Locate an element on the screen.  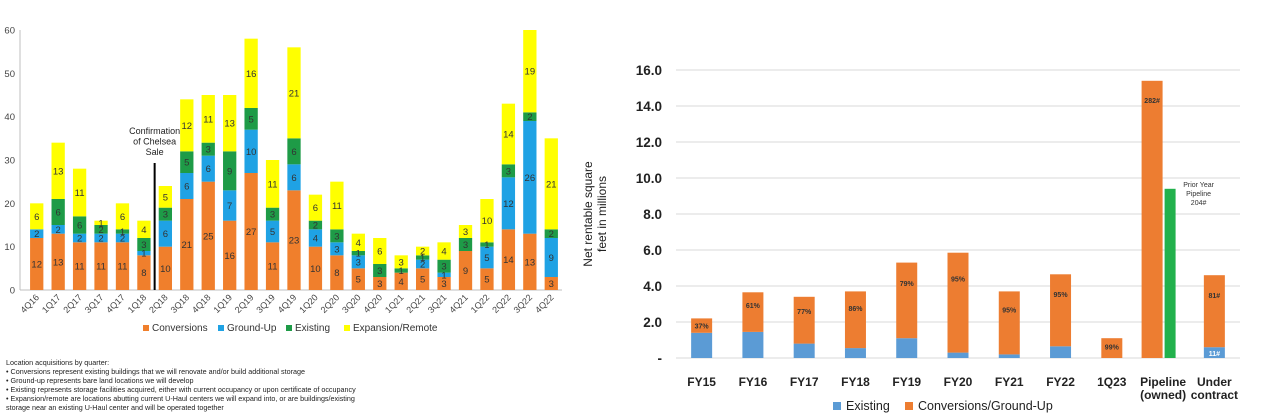
left-x-tick-label: 3Q19 is located at coordinates (265, 303).